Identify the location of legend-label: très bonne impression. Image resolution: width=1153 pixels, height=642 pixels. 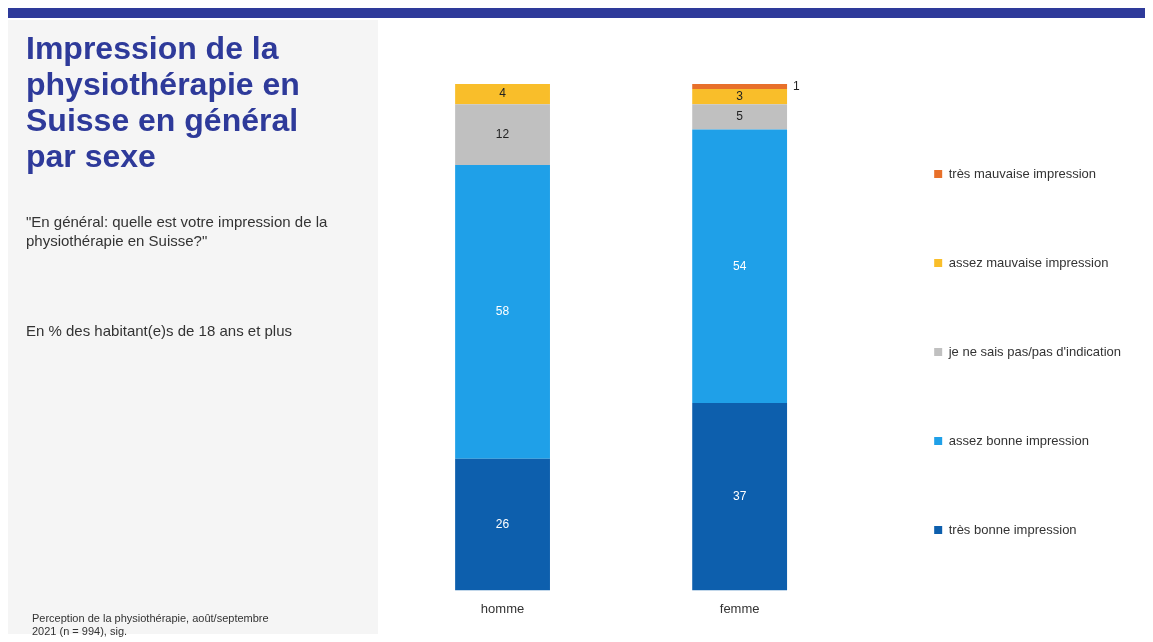
(1012, 529).